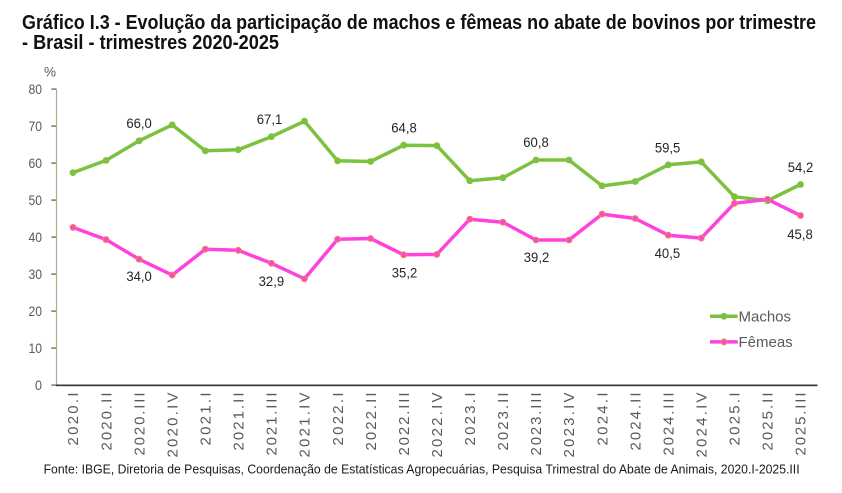 The height and width of the screenshot is (493, 842). Describe the element at coordinates (36, 126) in the screenshot. I see `svg-text: 70` at that location.